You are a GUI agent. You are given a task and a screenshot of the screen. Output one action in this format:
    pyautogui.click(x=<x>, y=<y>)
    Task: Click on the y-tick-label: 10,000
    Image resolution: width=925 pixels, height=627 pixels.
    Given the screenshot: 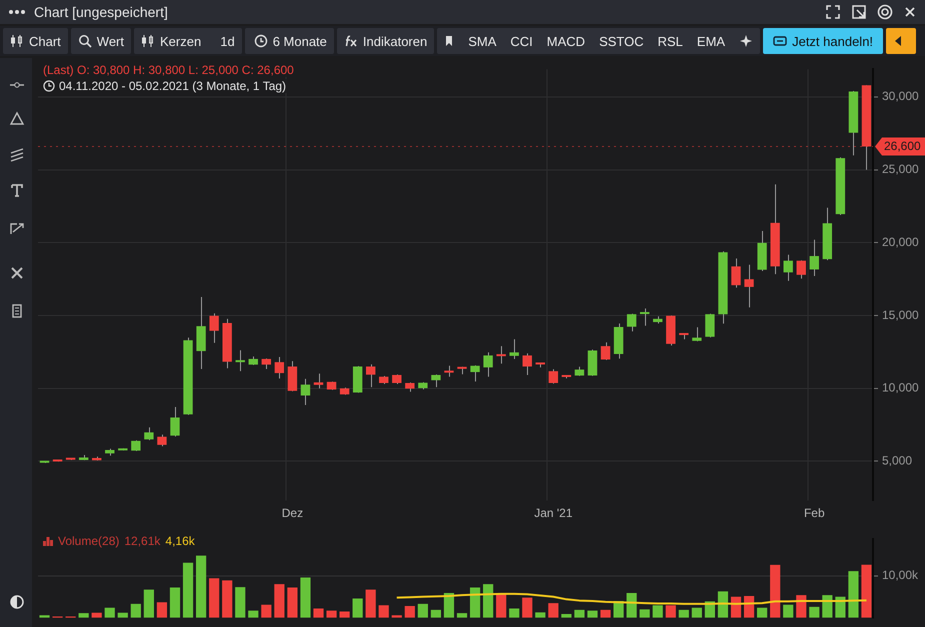 What is the action you would take?
    pyautogui.click(x=901, y=387)
    